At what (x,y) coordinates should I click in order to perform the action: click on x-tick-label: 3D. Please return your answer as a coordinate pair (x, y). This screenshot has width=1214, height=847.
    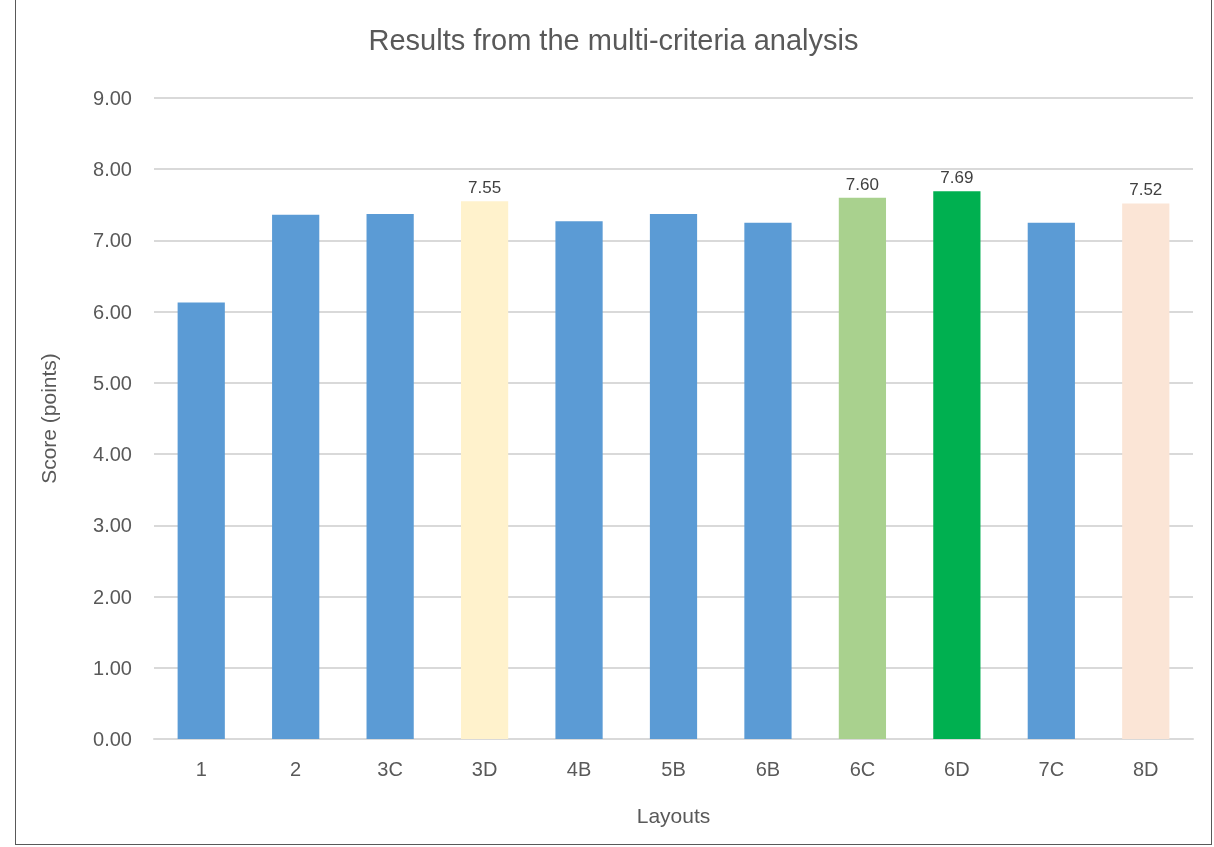
    Looking at the image, I should click on (484, 769).